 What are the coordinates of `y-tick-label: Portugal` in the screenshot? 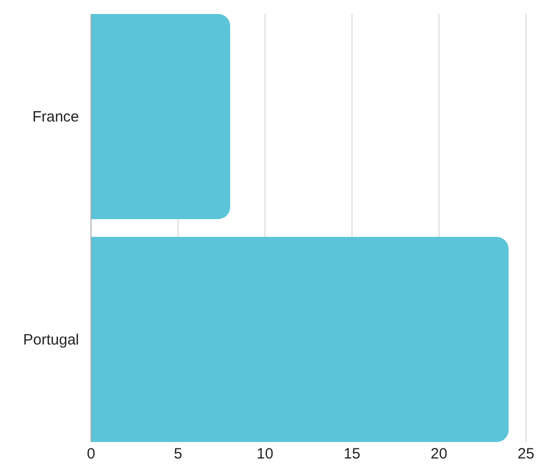 It's located at (51, 339).